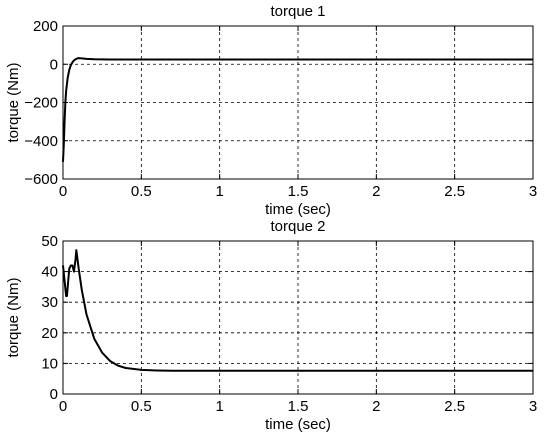  Describe the element at coordinates (41, 179) in the screenshot. I see `y-tick-label: −600` at that location.